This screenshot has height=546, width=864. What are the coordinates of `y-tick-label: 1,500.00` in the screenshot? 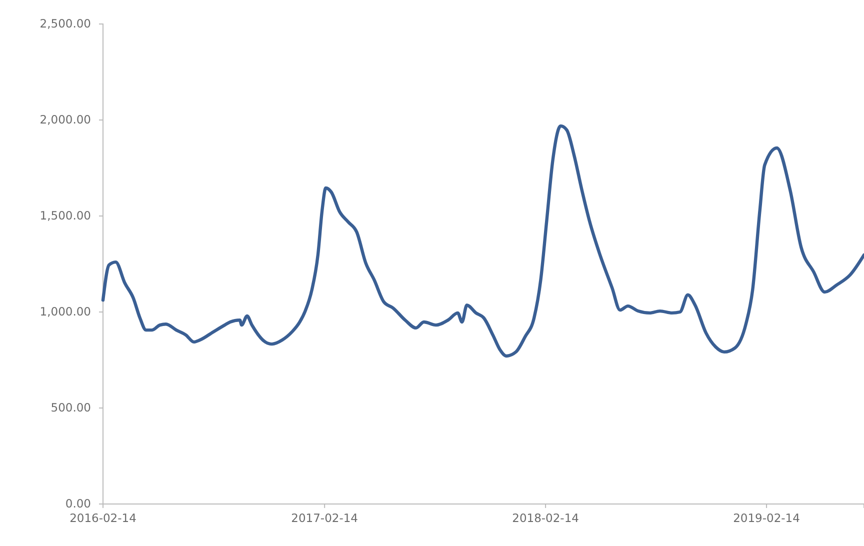 It's located at (65, 215).